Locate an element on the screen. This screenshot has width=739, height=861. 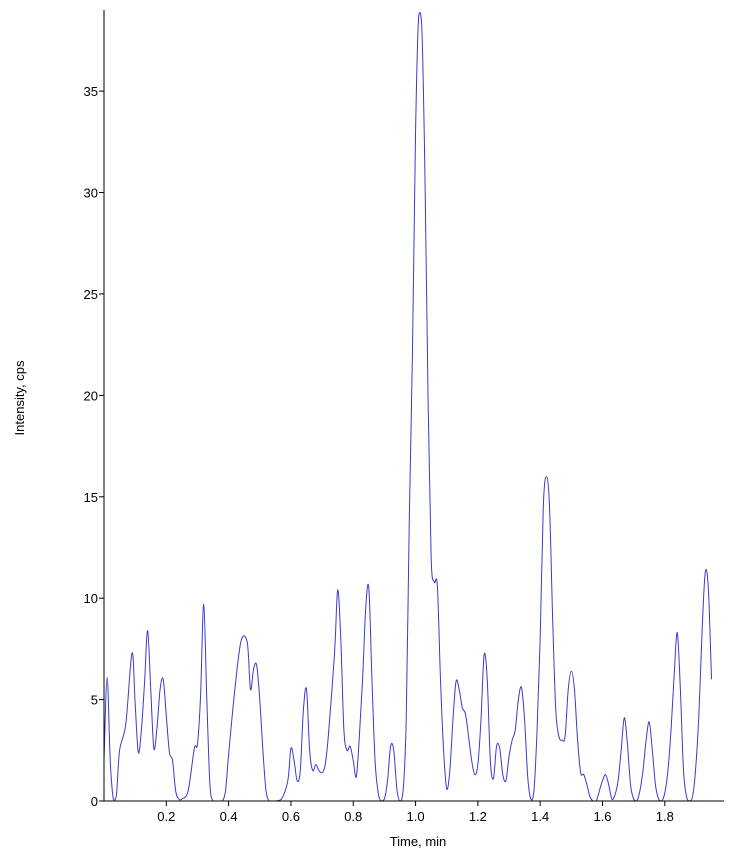
y-tick-label: 5 is located at coordinates (94, 700).